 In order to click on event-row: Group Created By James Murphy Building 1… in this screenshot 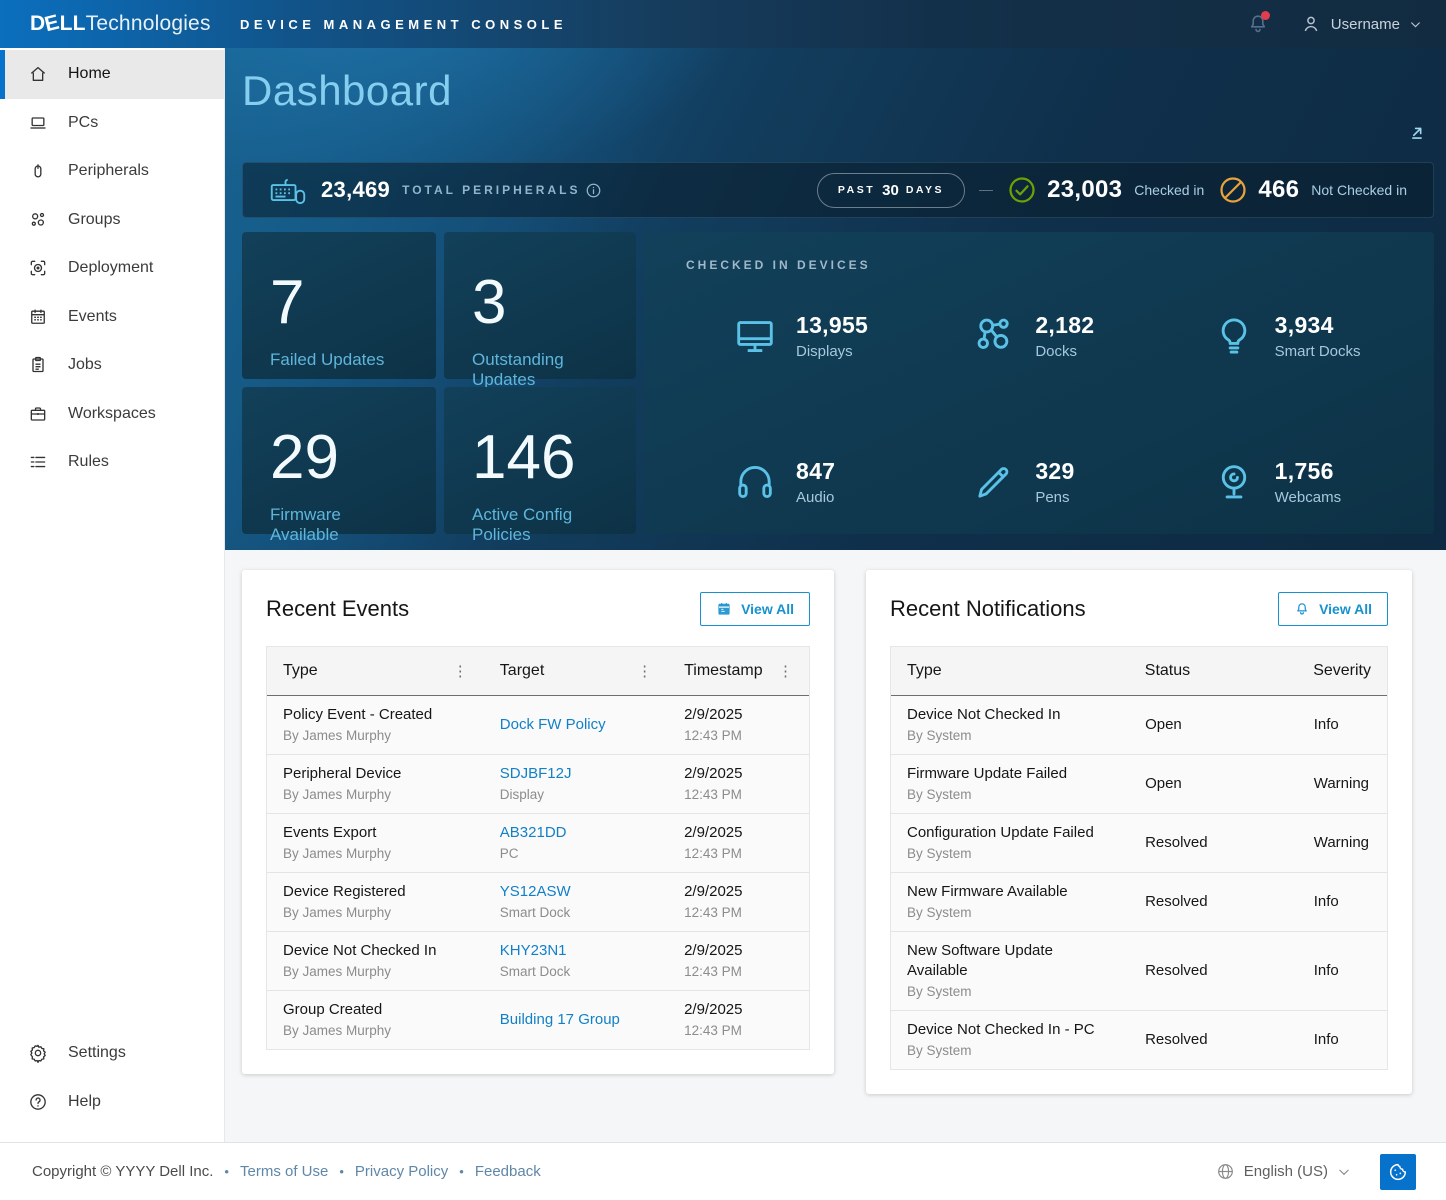, I will do `click(538, 1020)`.